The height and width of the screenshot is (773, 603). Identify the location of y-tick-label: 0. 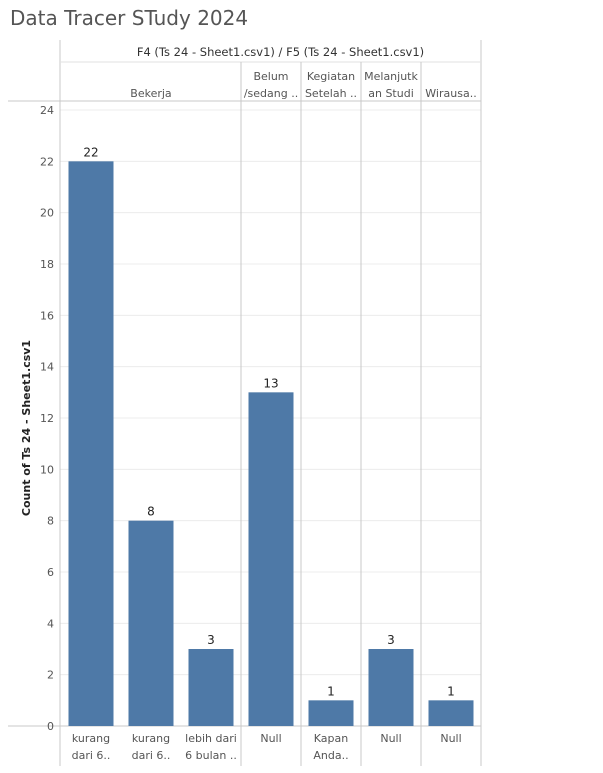
(50, 726).